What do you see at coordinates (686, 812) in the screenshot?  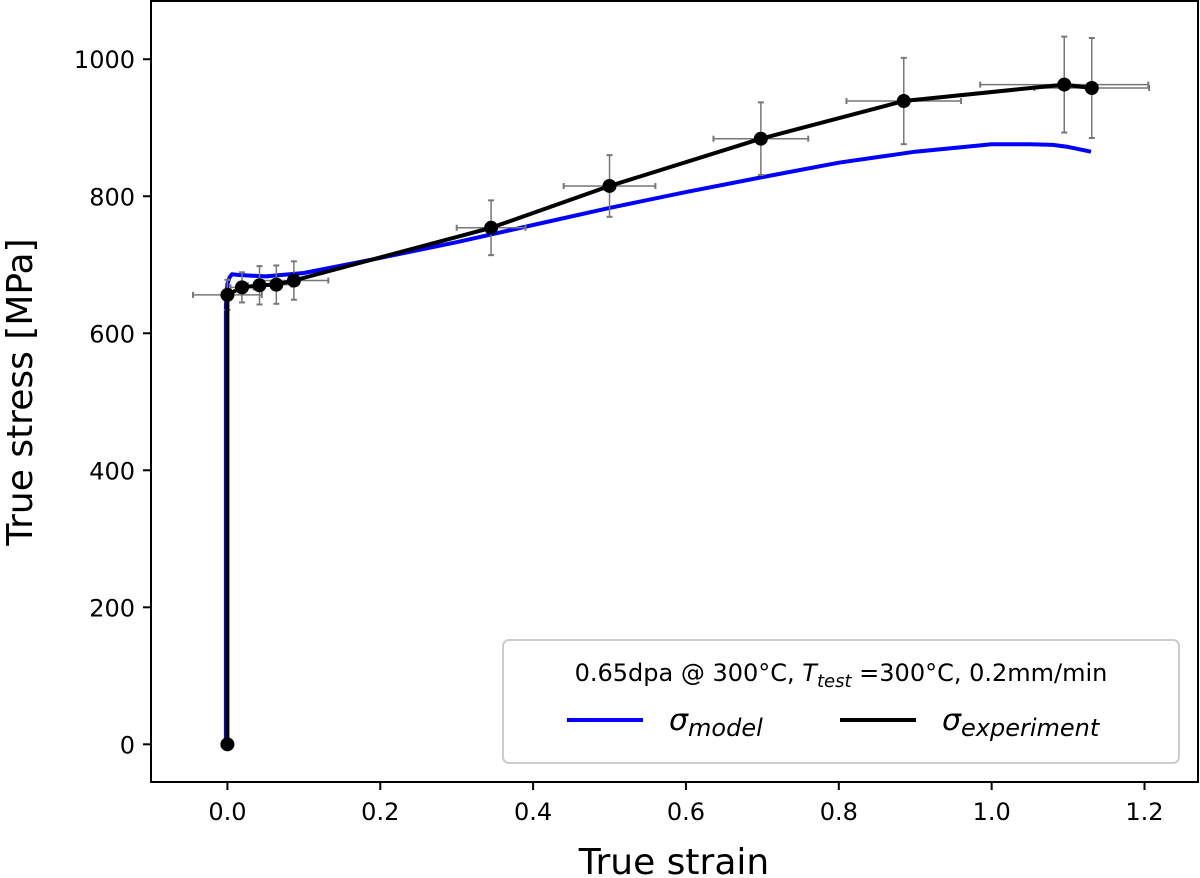 I see `x-tick-label: 0.6` at bounding box center [686, 812].